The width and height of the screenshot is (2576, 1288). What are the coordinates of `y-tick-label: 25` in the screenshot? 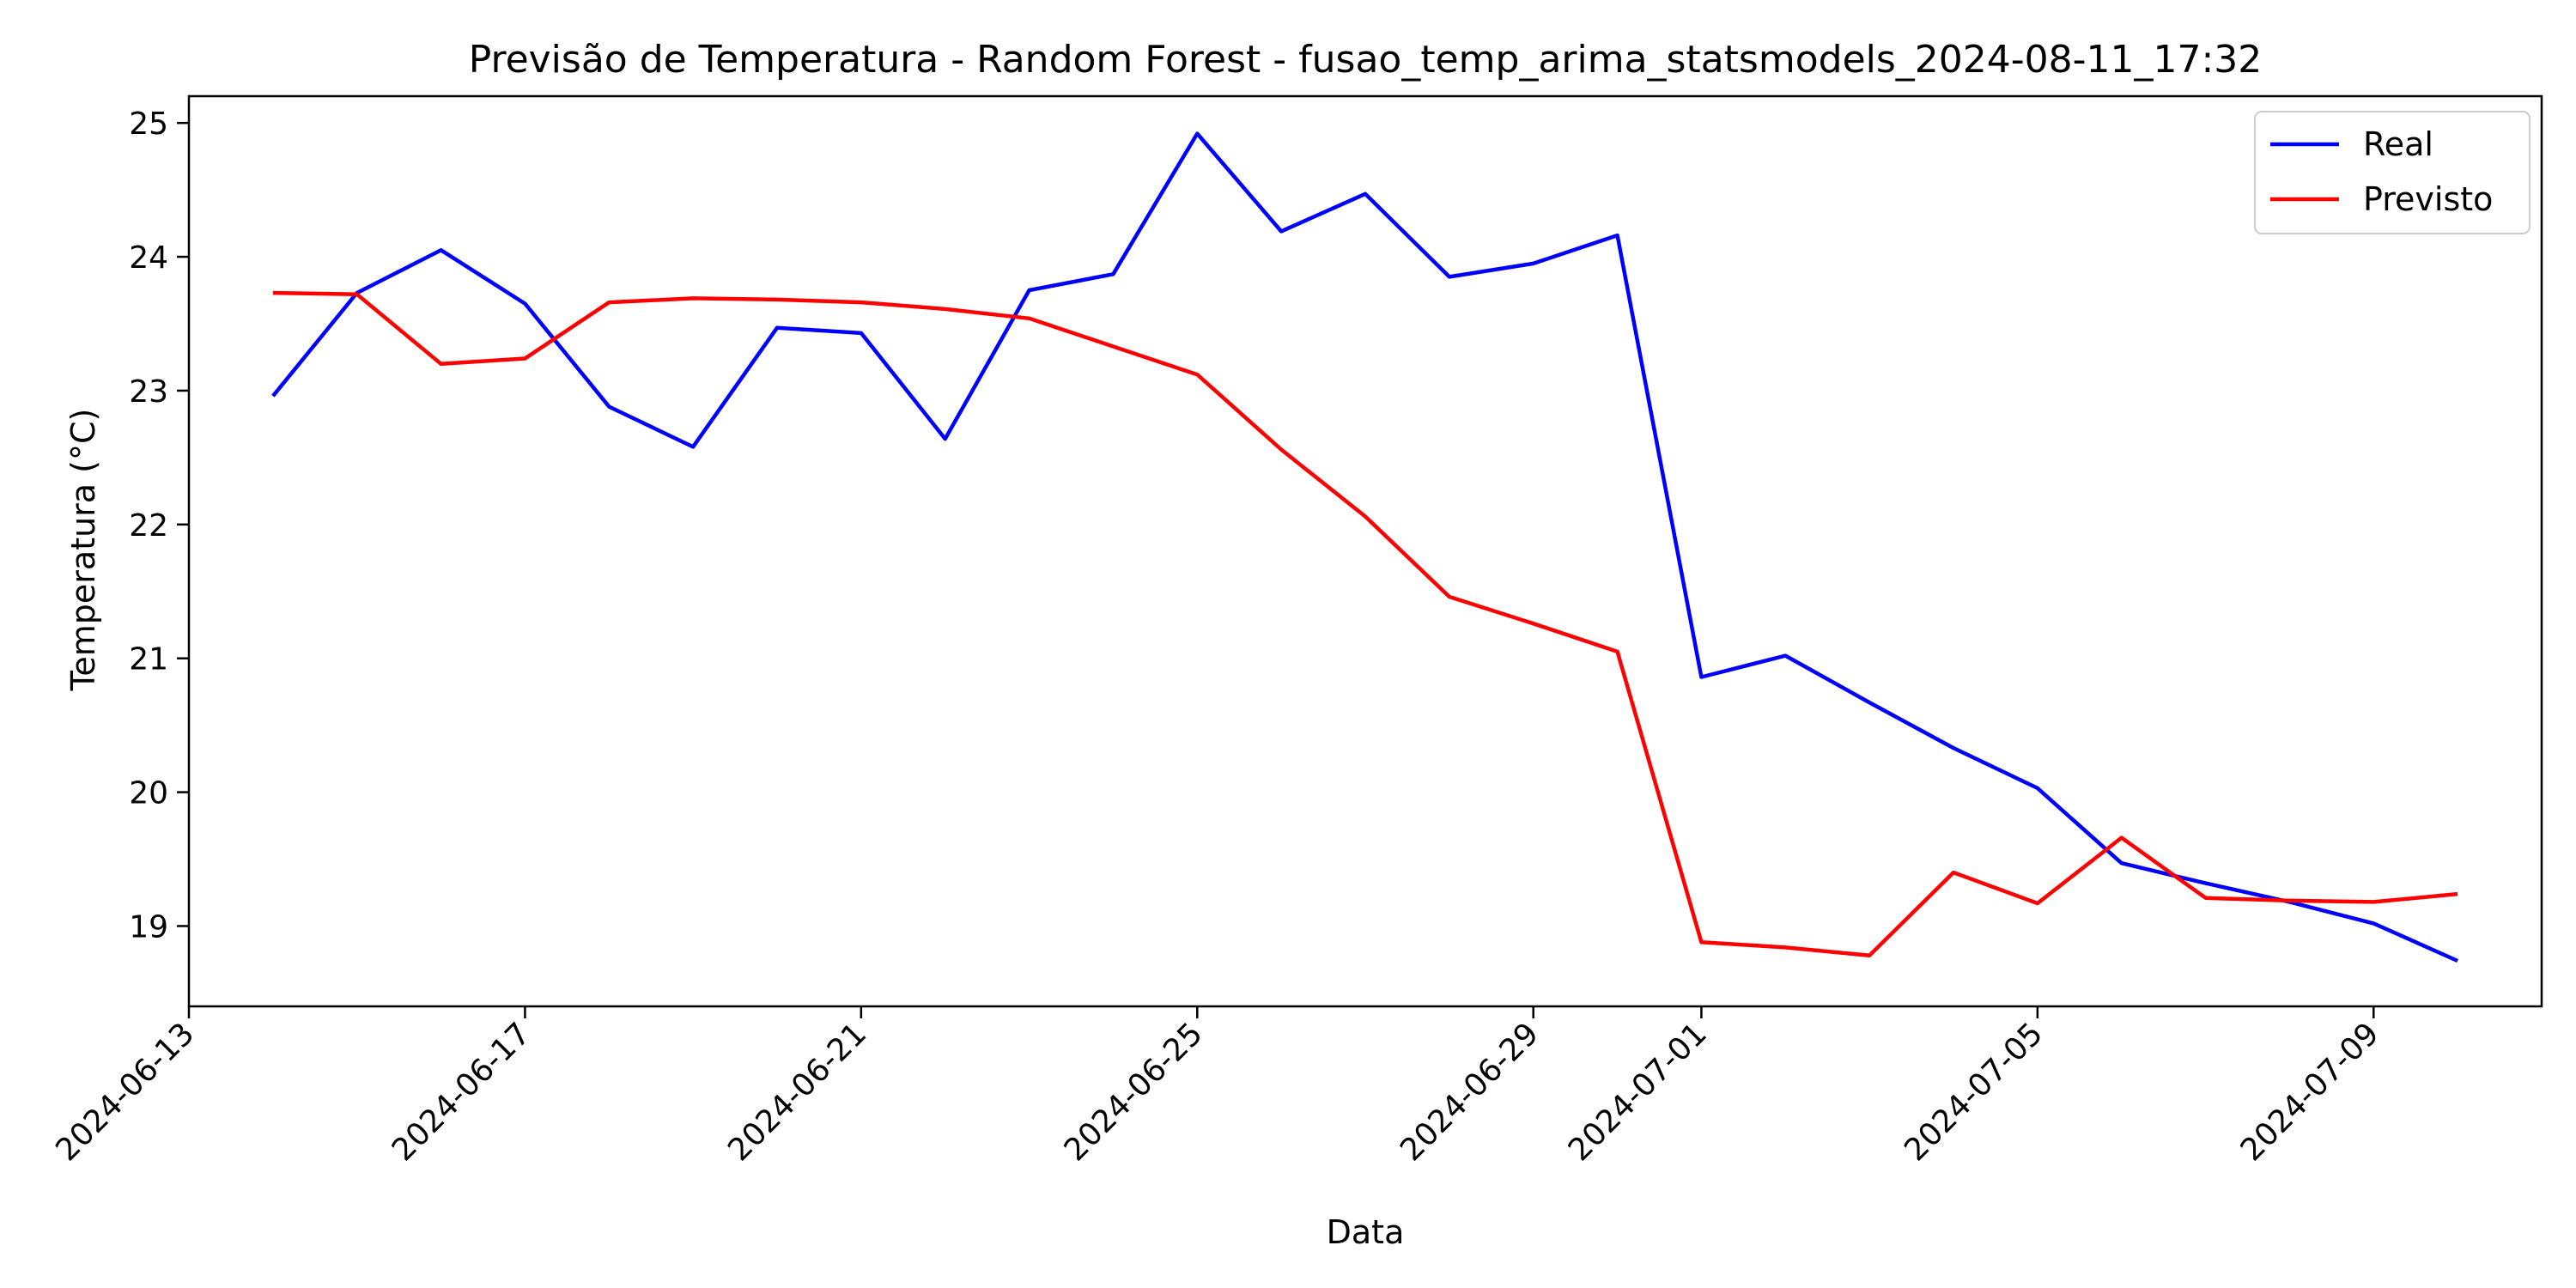 It's located at (148, 124).